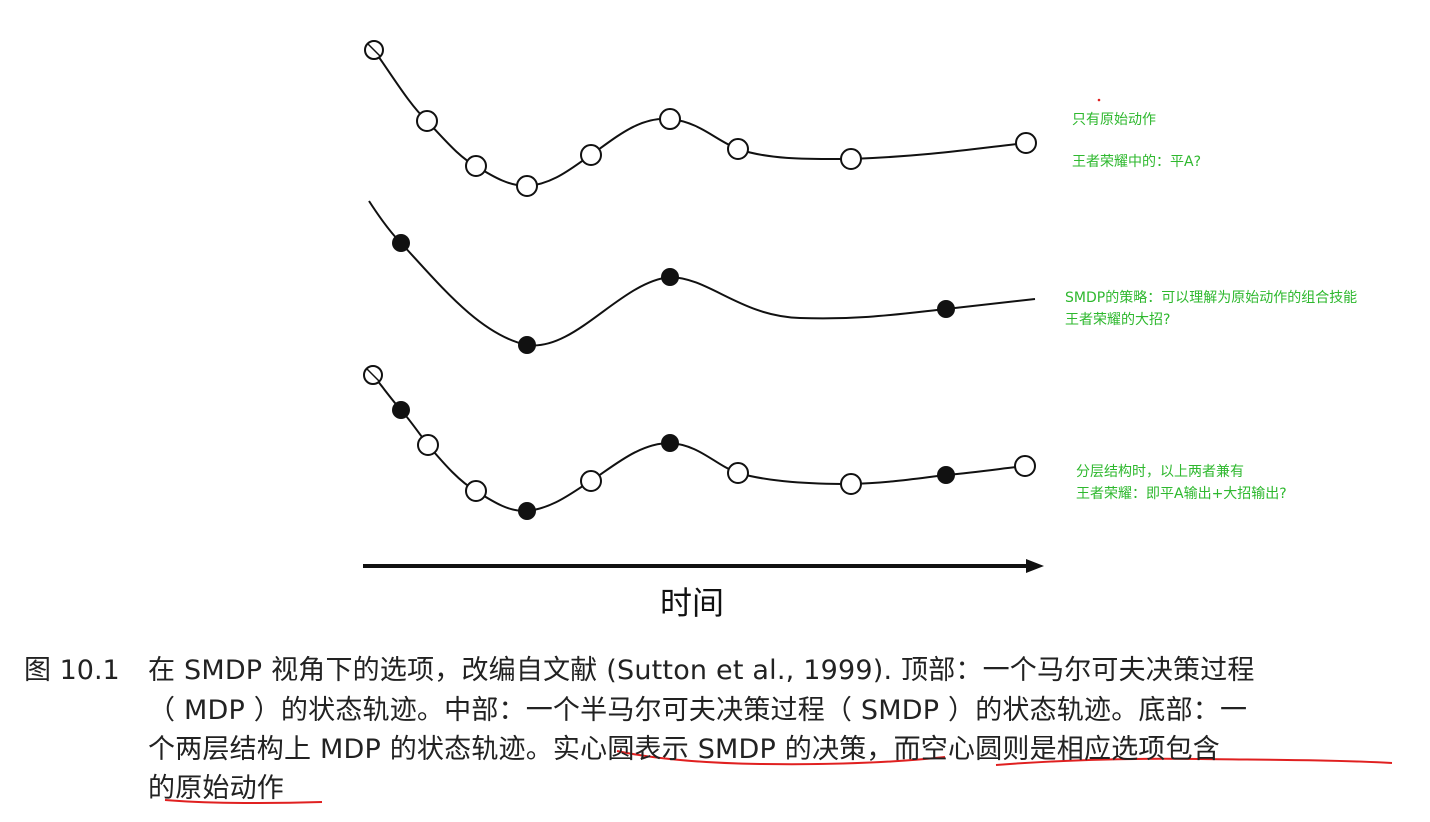  I want to click on bottom-trajectory, so click(699, 442).